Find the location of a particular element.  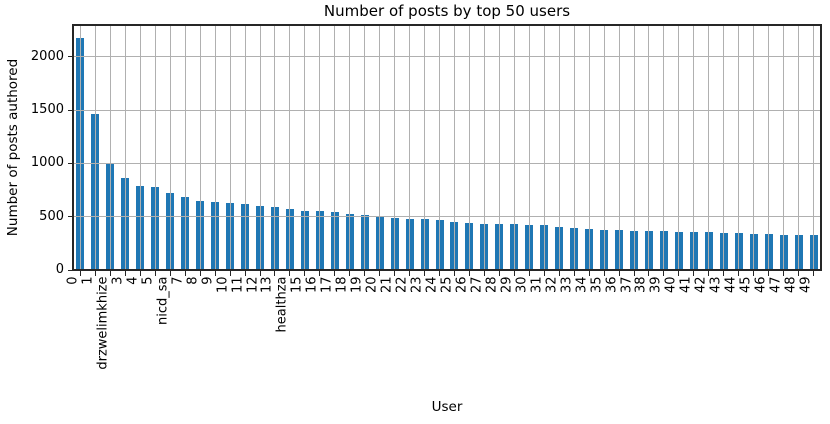

x-tick-label: 30 is located at coordinates (522, 284).